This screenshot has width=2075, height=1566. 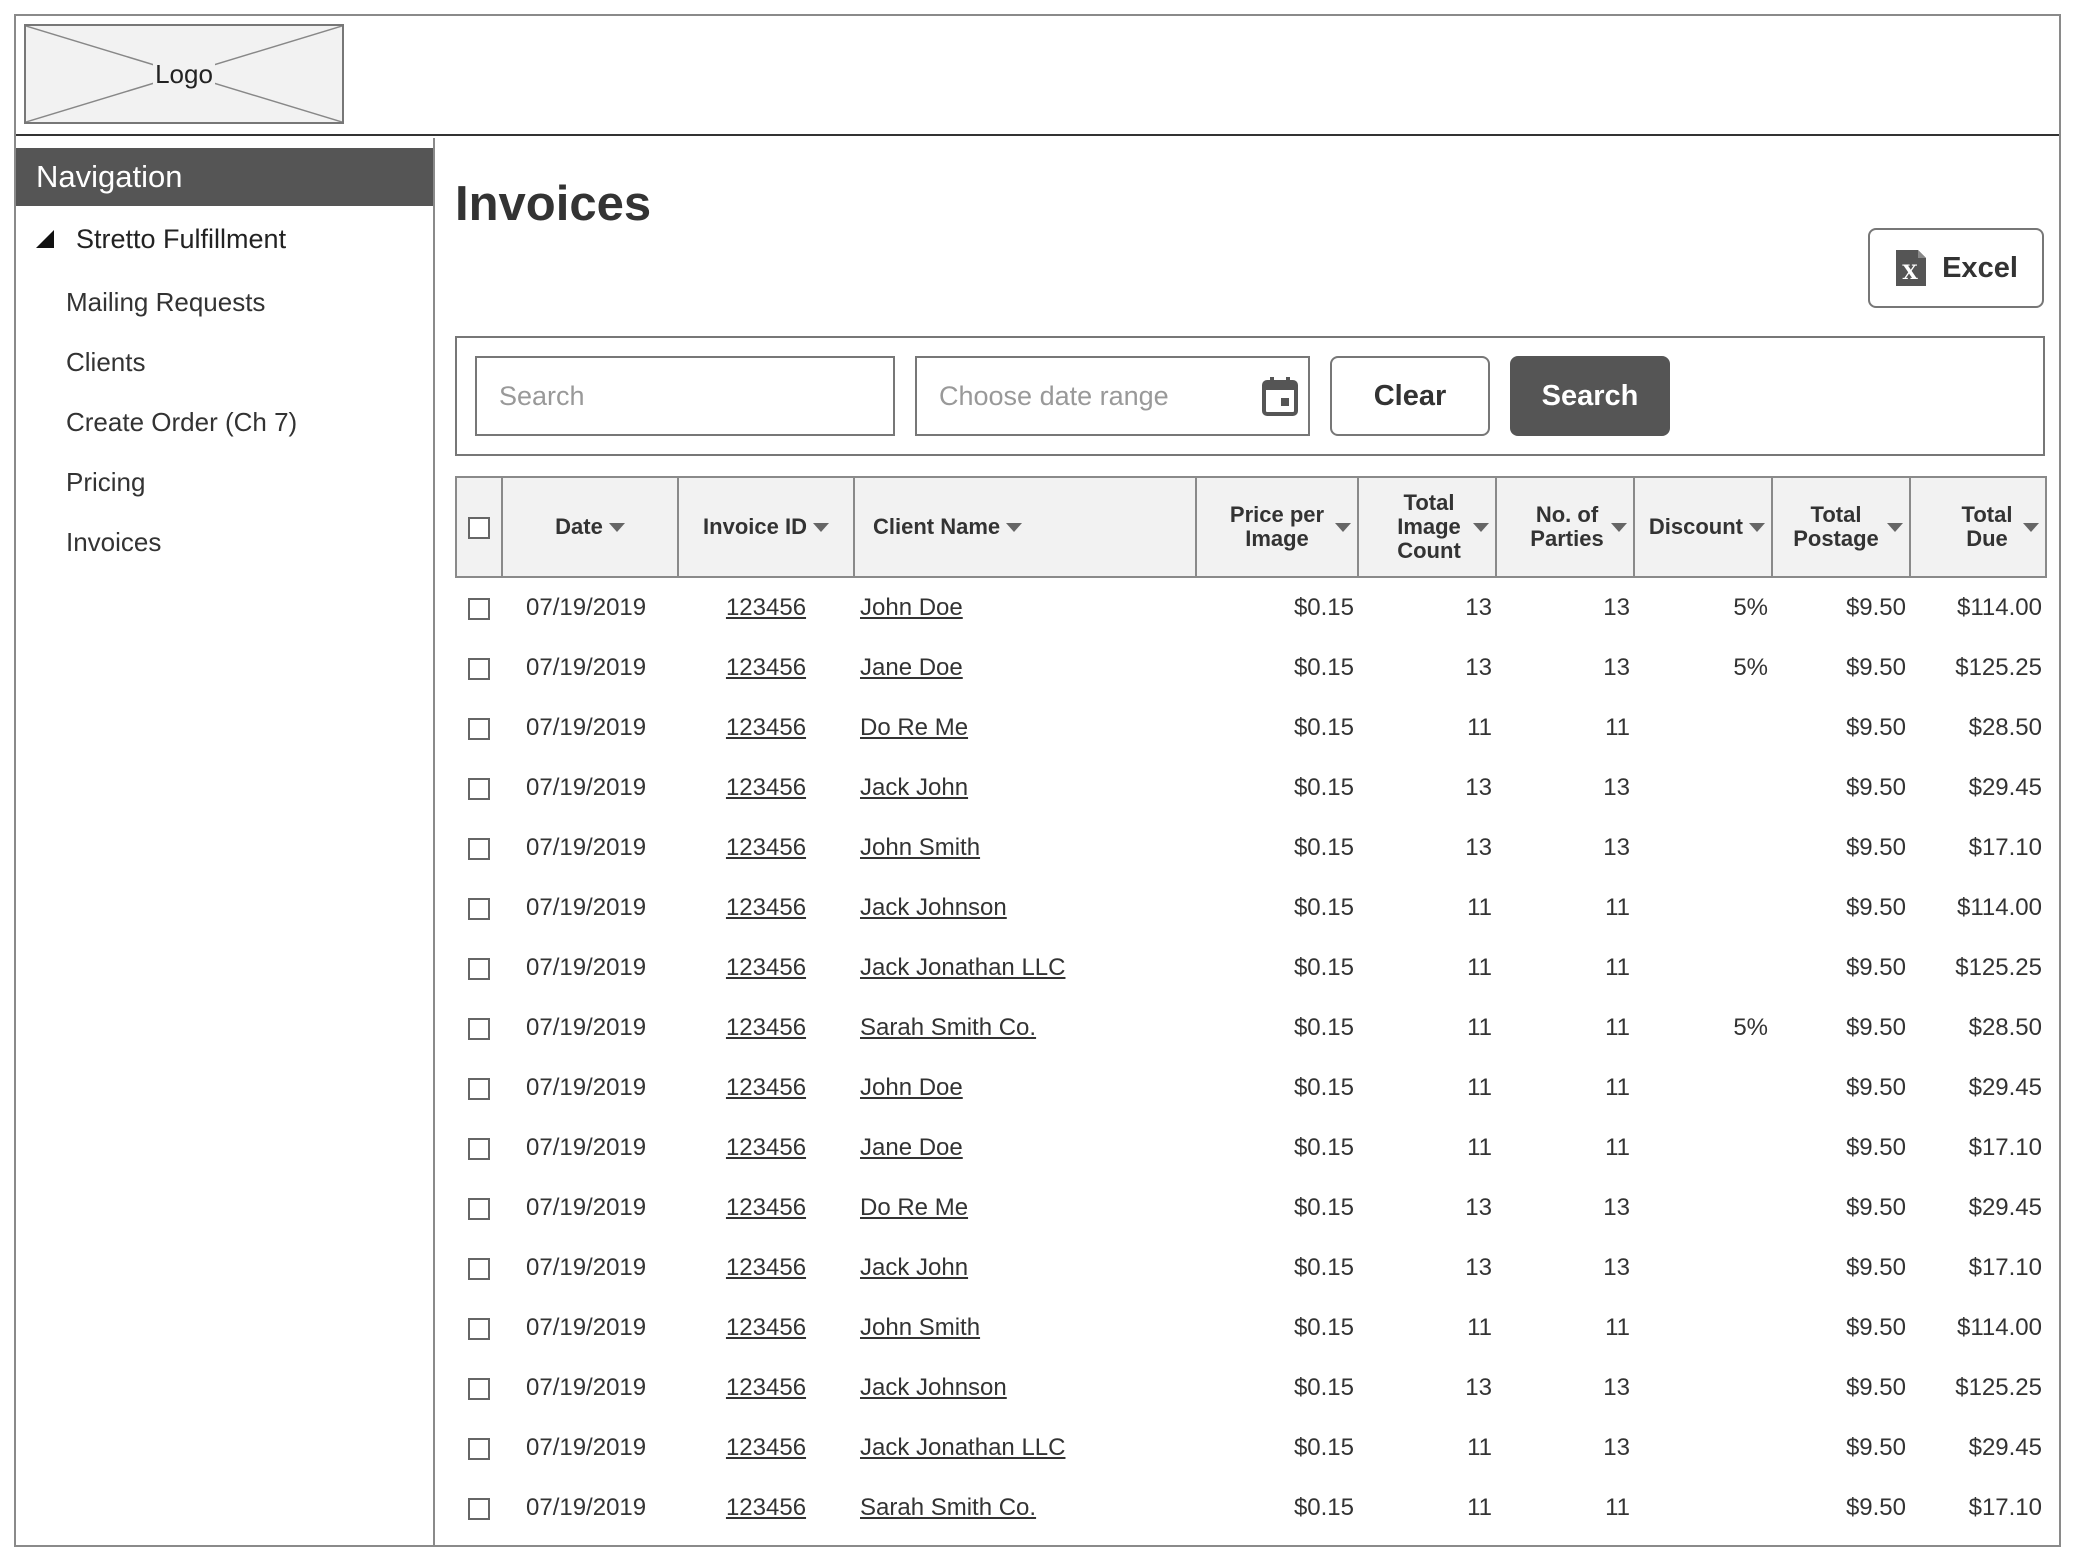 What do you see at coordinates (766, 527) in the screenshot?
I see `column-header-invoice-id: Invoice ID` at bounding box center [766, 527].